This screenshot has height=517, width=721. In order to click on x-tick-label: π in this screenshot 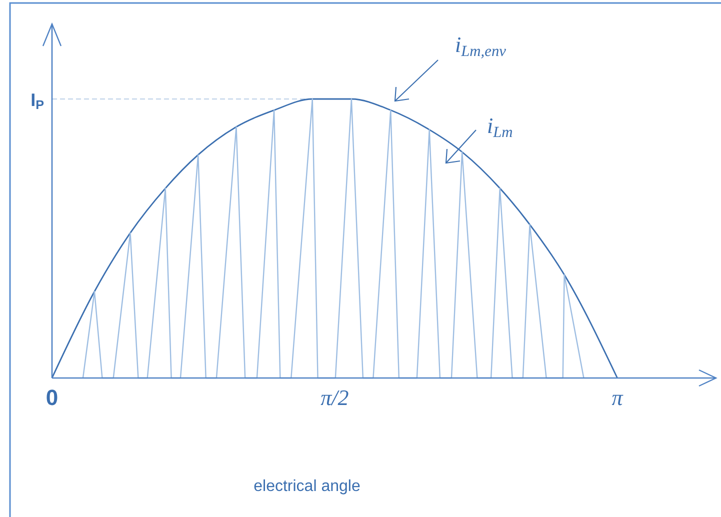, I will do `click(618, 397)`.